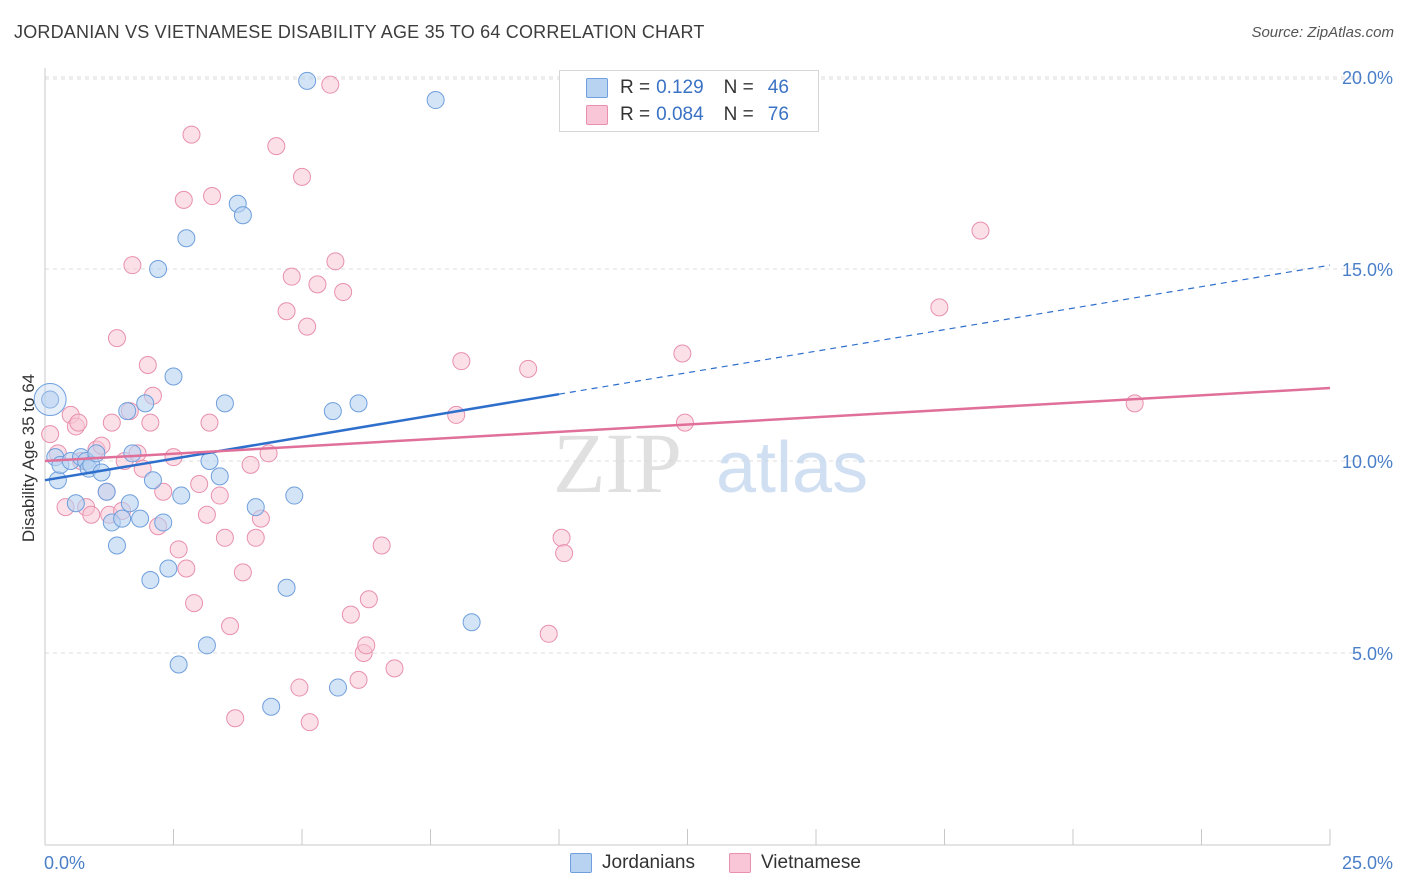 The height and width of the screenshot is (892, 1406). I want to click on legend-row-vietnamese: R = 0.084 N = 76, so click(687, 115).